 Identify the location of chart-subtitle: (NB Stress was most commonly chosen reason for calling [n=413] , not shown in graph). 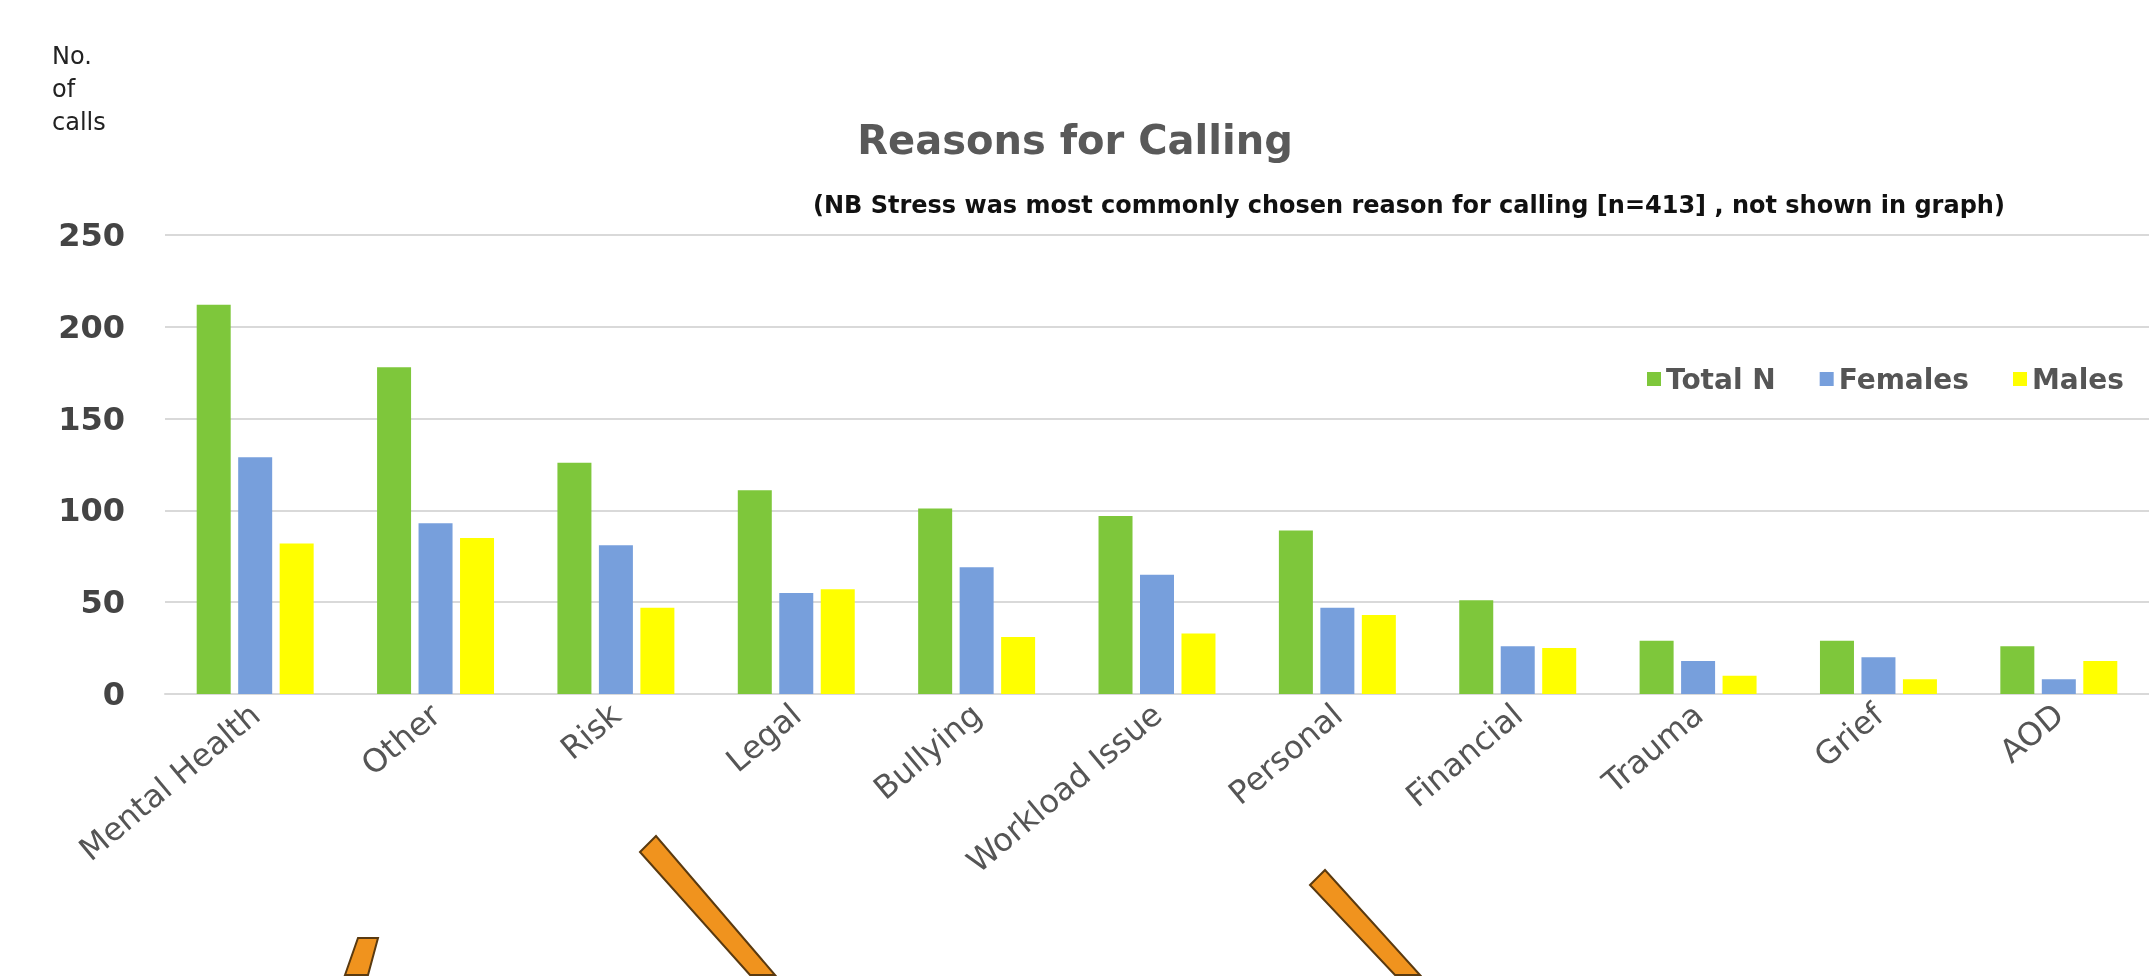
(1409, 205).